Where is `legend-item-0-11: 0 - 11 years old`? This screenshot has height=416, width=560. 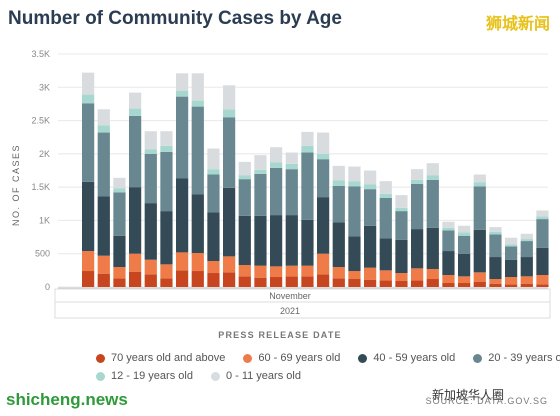
legend-item-0-11: 0 - 11 years old is located at coordinates (255, 376).